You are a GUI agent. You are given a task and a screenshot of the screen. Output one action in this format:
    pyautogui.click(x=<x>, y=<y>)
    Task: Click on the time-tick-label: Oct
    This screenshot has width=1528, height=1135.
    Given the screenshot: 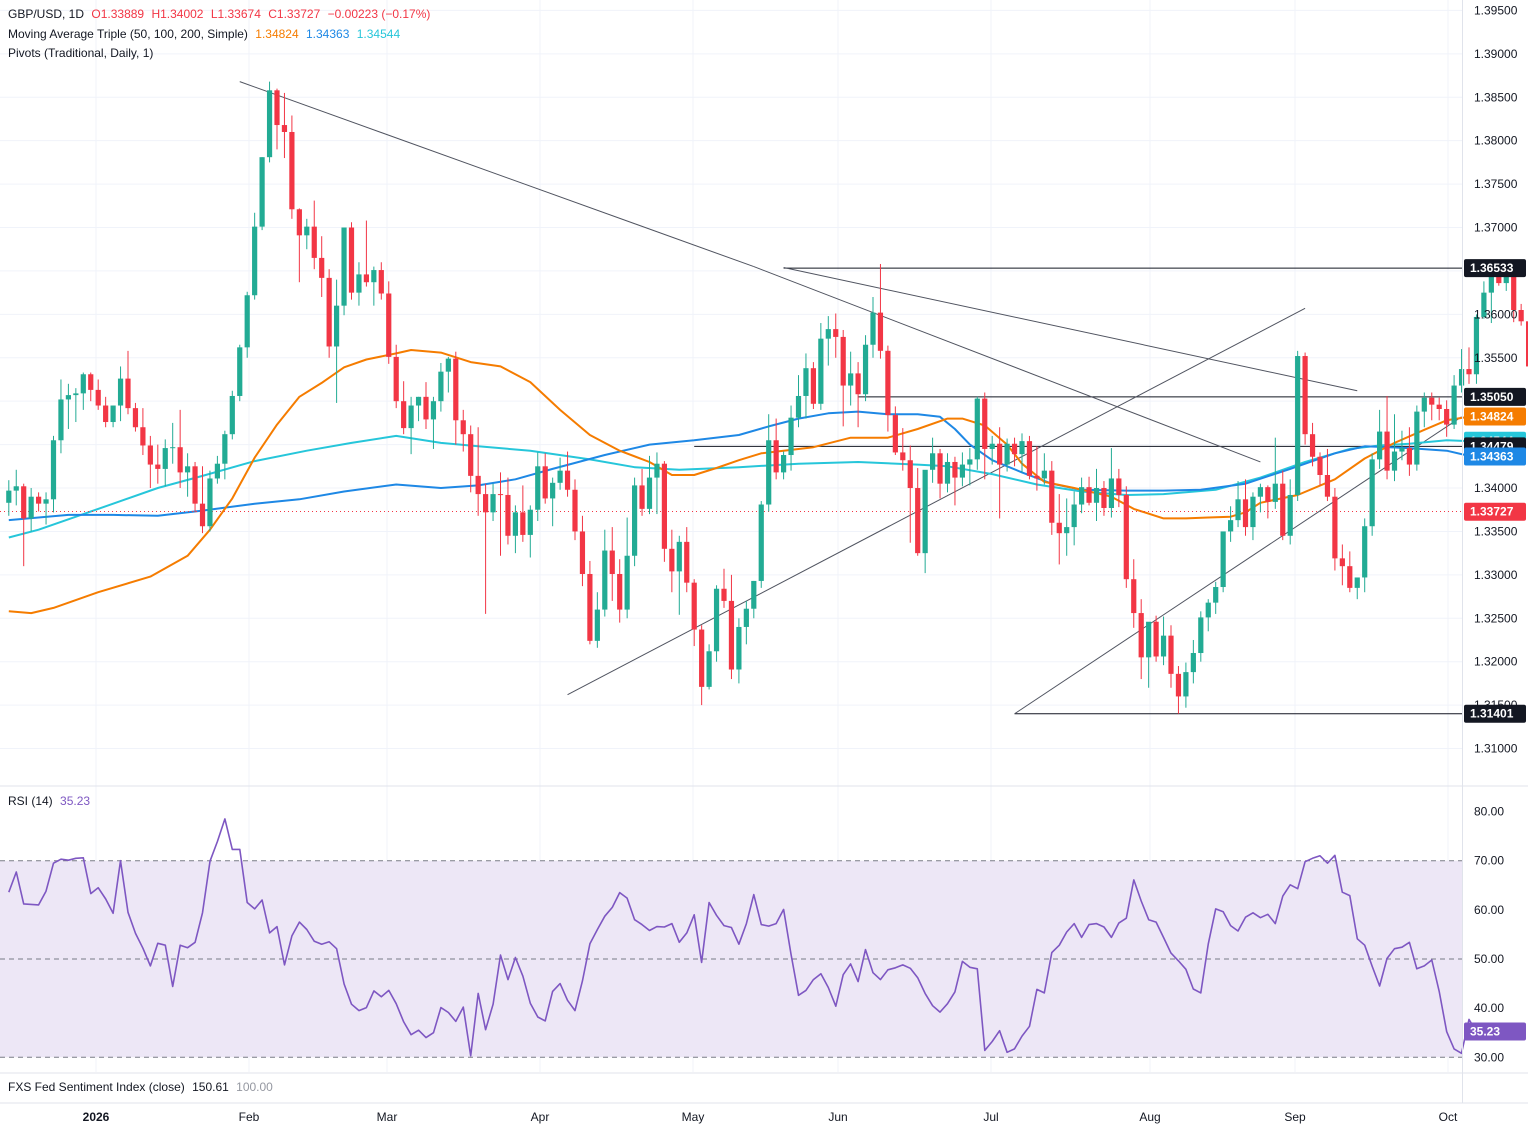 What is the action you would take?
    pyautogui.click(x=1448, y=1117)
    